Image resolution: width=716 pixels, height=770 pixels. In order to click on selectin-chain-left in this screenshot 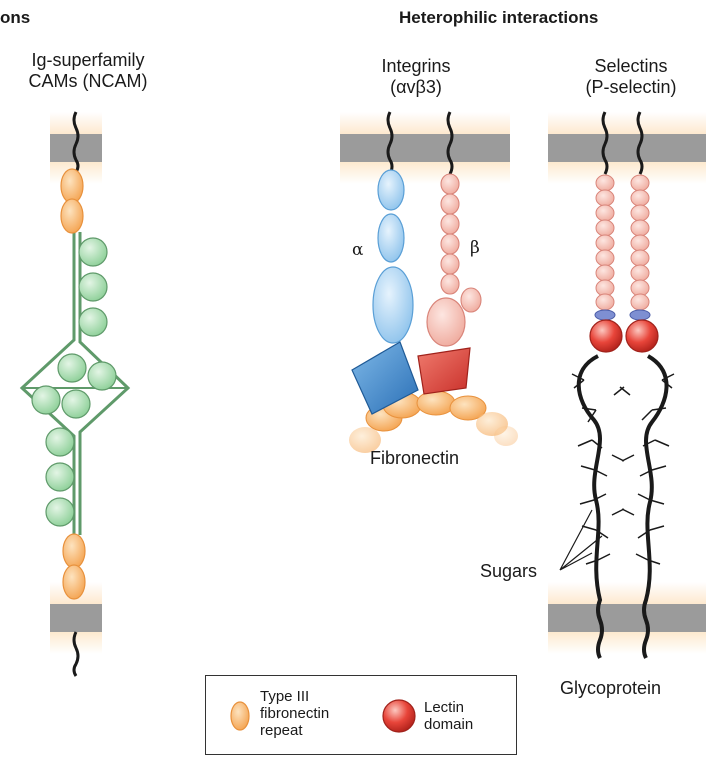, I will do `click(606, 263)`.